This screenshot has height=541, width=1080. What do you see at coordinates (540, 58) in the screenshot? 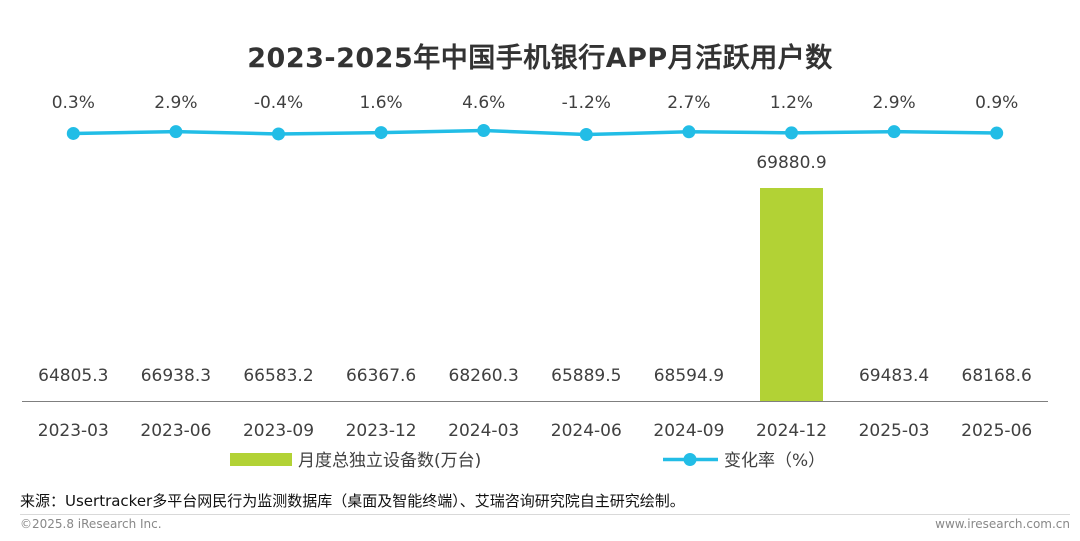
I see `chart-title: 2023-2025年中国手机银行APP月活跃用户数` at bounding box center [540, 58].